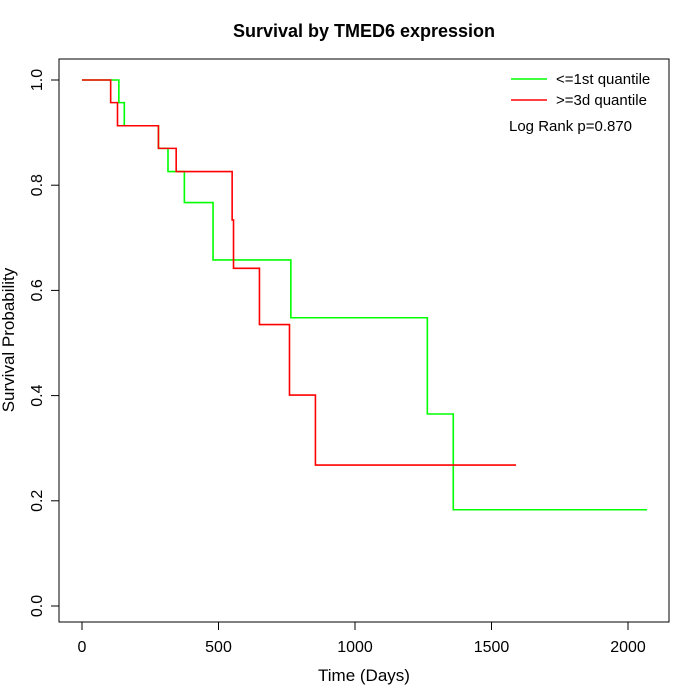 Image resolution: width=700 pixels, height=700 pixels. What do you see at coordinates (492, 647) in the screenshot?
I see `x-tick-label: 1500` at bounding box center [492, 647].